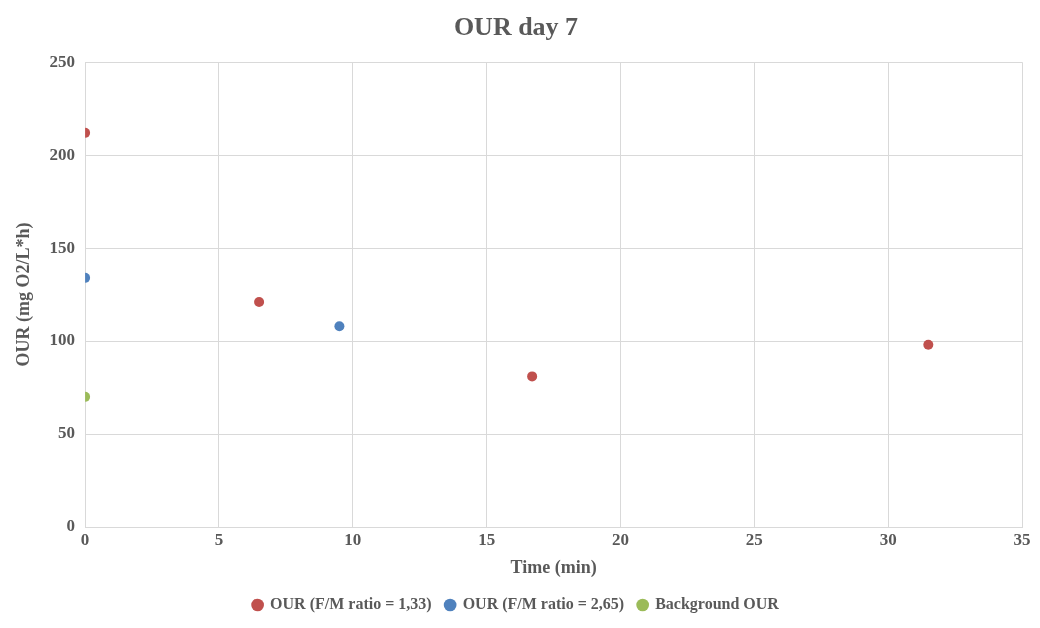 Image resolution: width=1040 pixels, height=628 pixels. Describe the element at coordinates (62, 247) in the screenshot. I see `y-tick-label: 150` at that location.